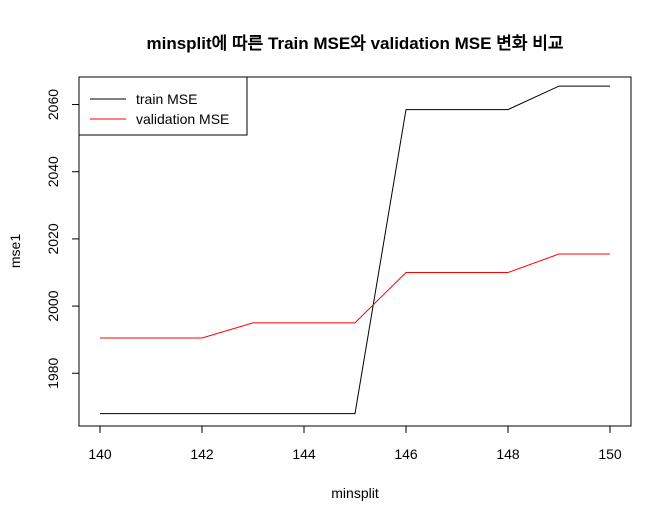  I want to click on x-tick-label: 140, so click(100, 454).